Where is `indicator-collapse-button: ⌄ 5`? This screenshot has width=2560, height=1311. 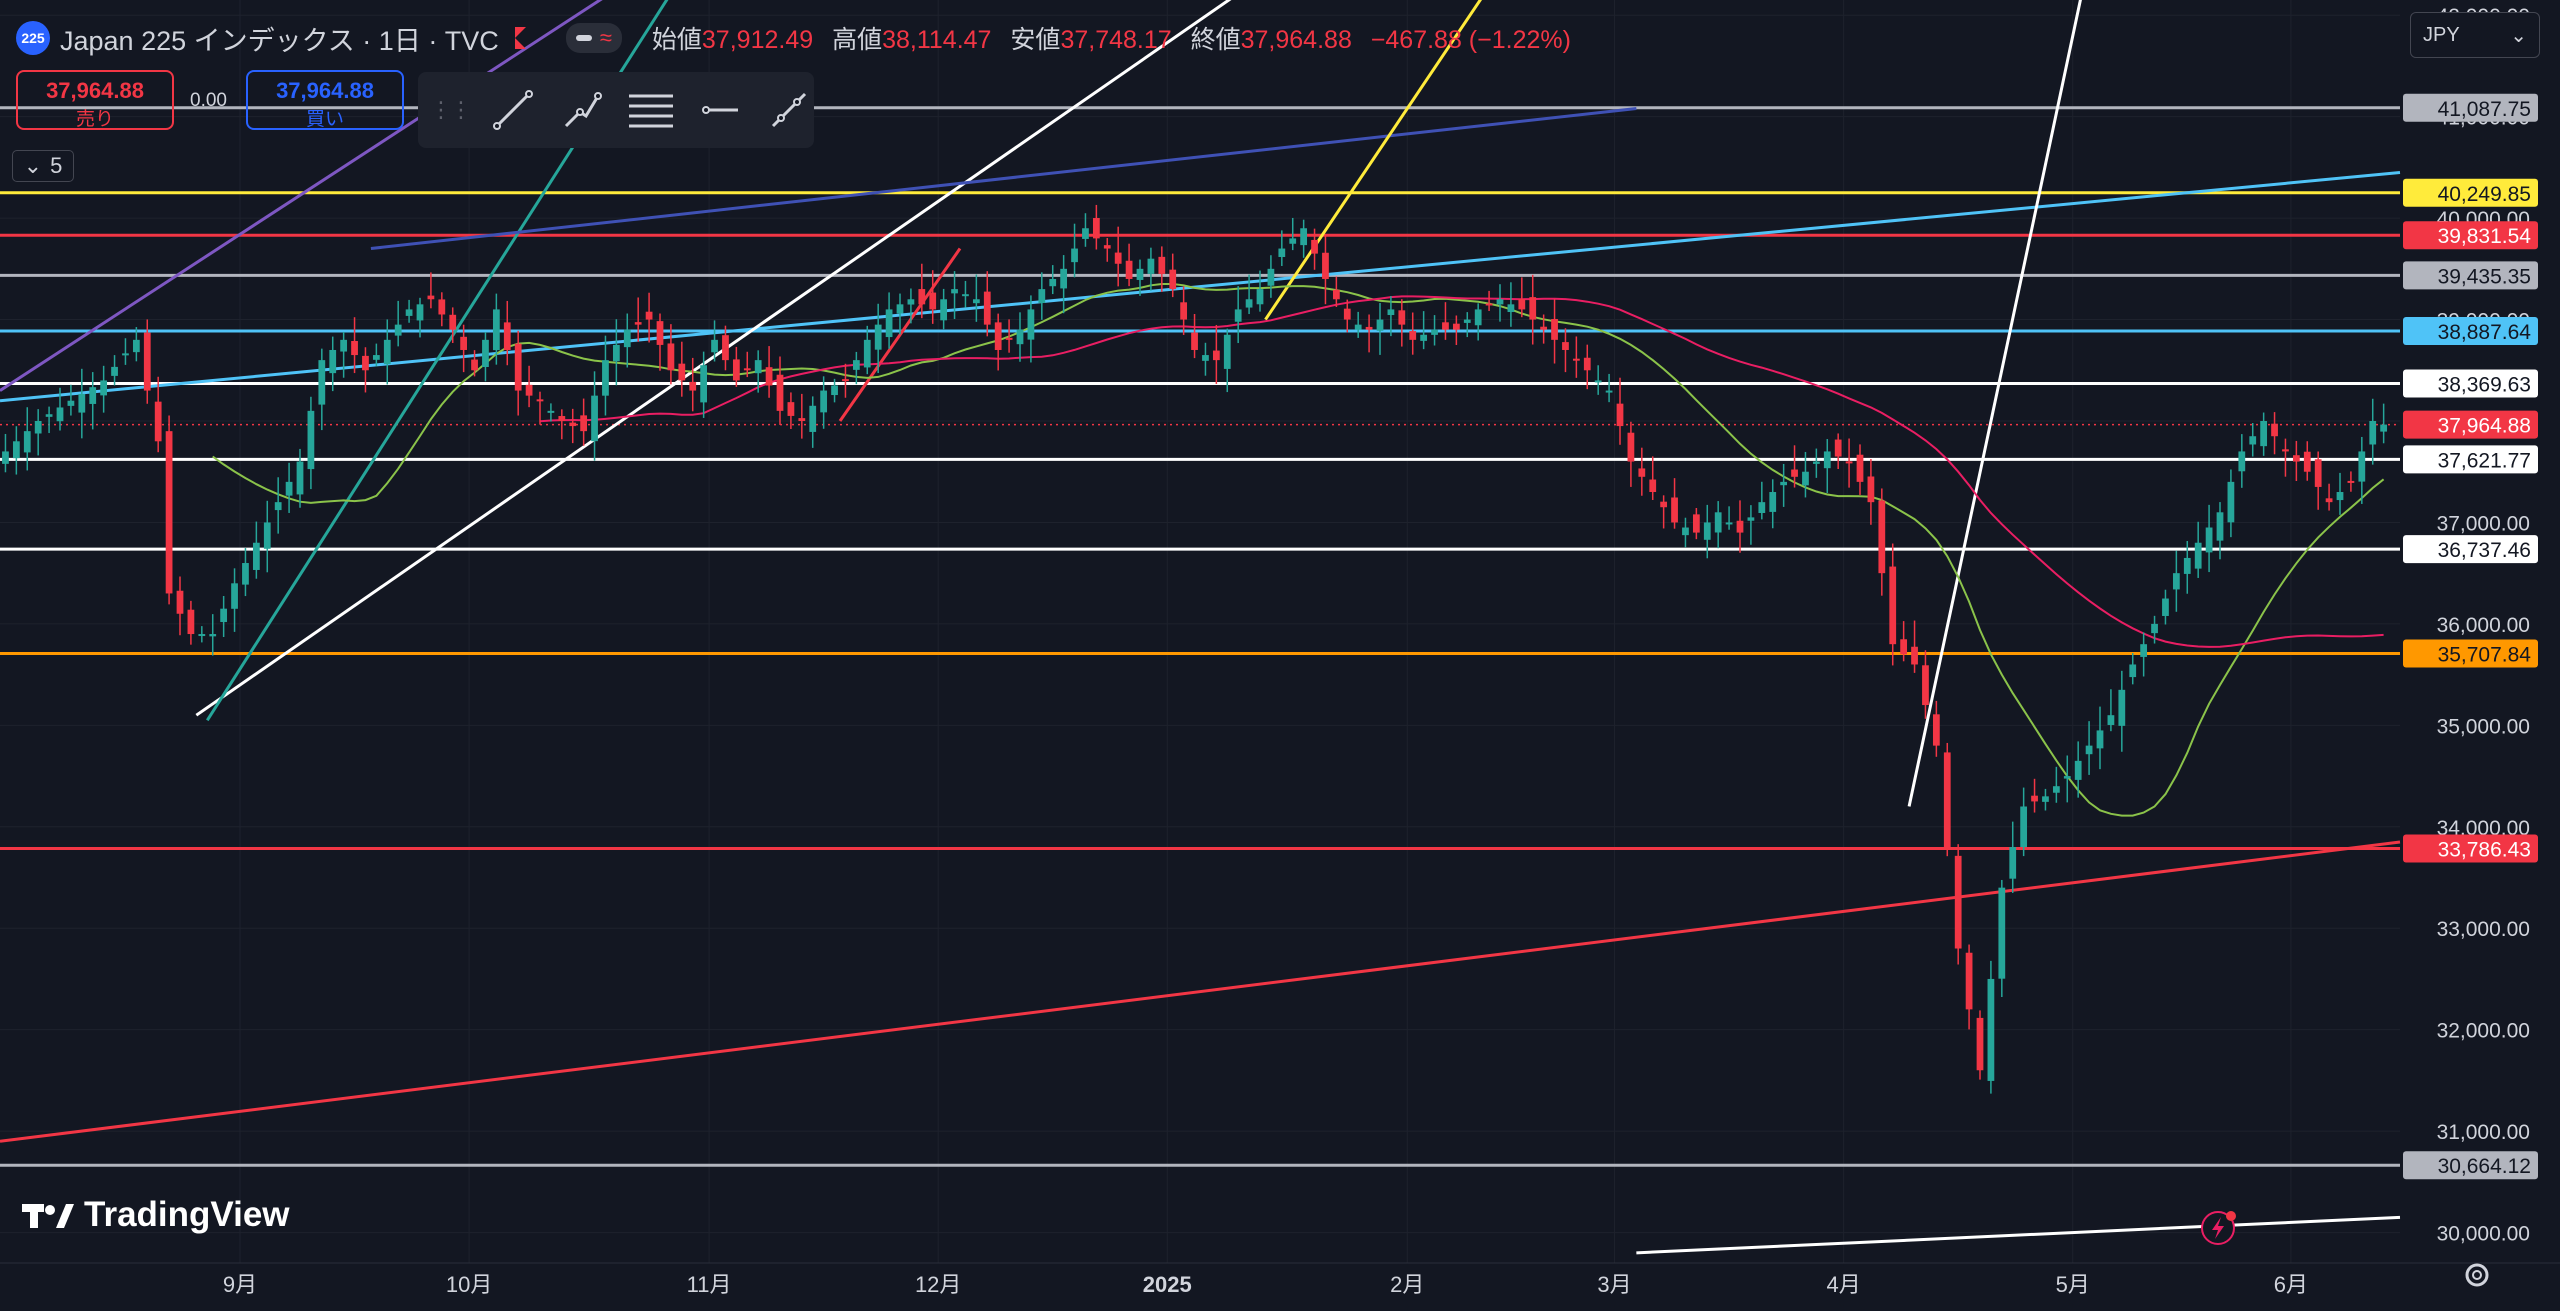
indicator-collapse-button: ⌄ 5 is located at coordinates (43, 166).